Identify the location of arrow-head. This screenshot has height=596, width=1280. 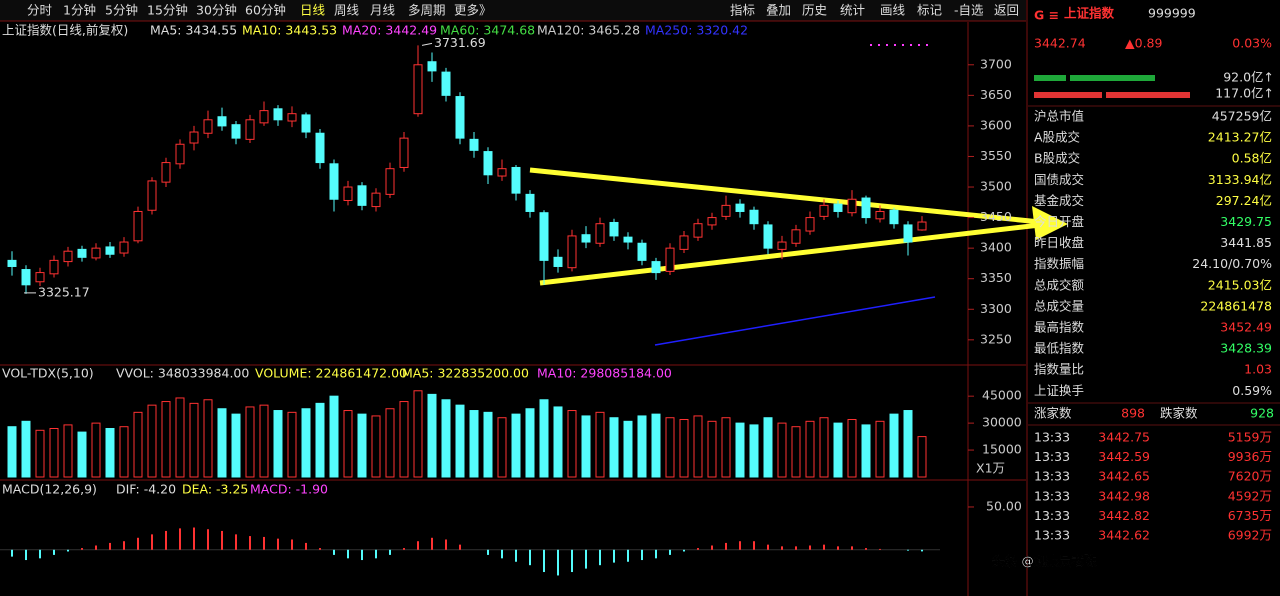
(1050, 223).